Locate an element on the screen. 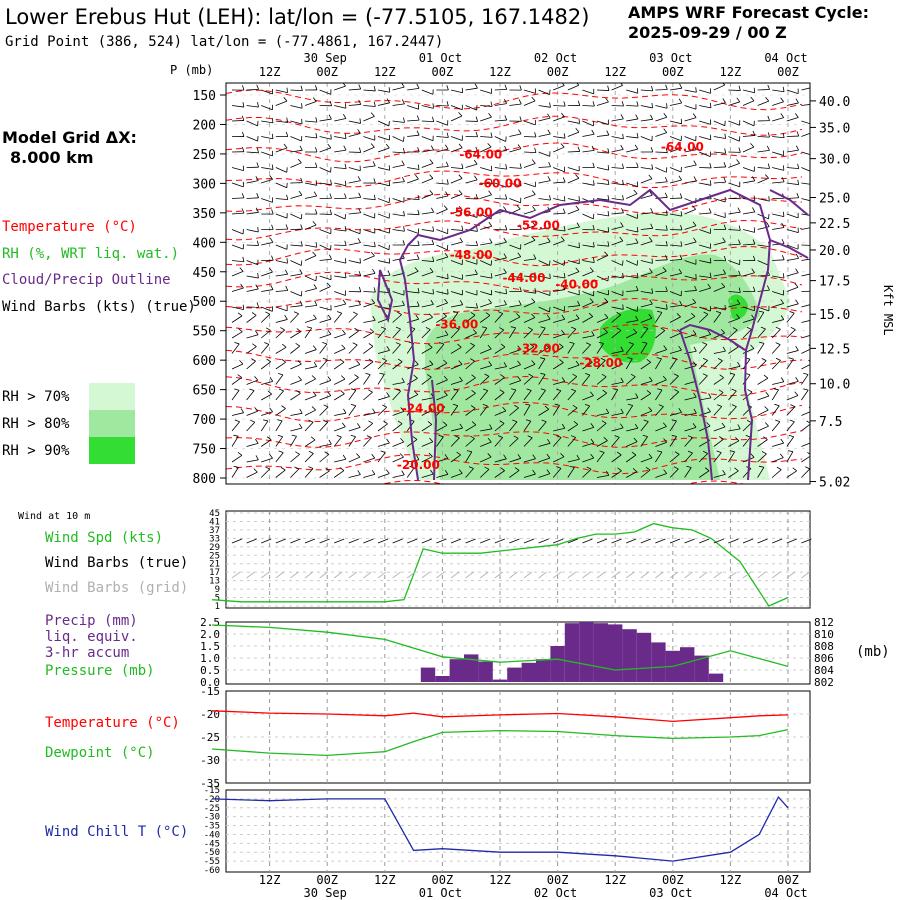 The height and width of the screenshot is (900, 900). pressure-tick-label: 200 is located at coordinates (204, 125).